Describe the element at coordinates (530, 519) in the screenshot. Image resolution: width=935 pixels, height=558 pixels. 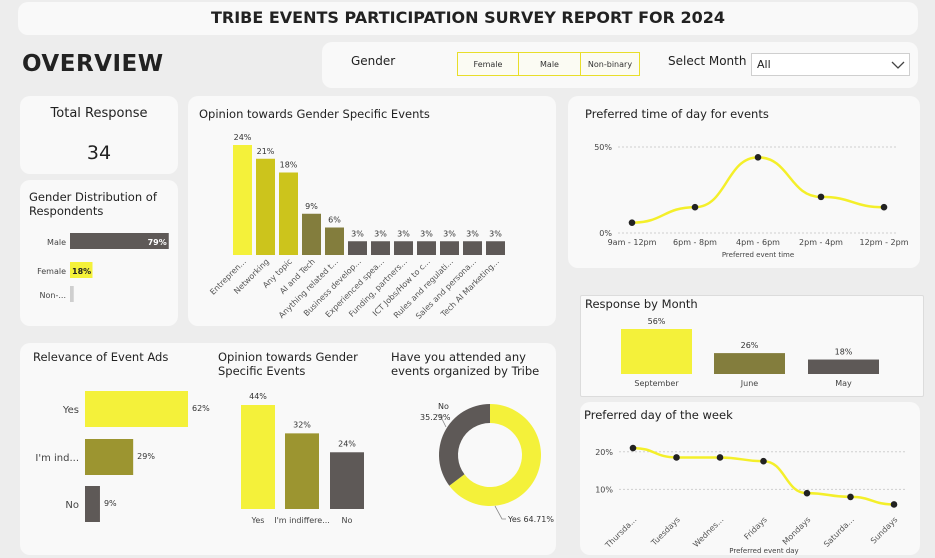
I see `donut-label-yes: Yes 64.71%` at that location.